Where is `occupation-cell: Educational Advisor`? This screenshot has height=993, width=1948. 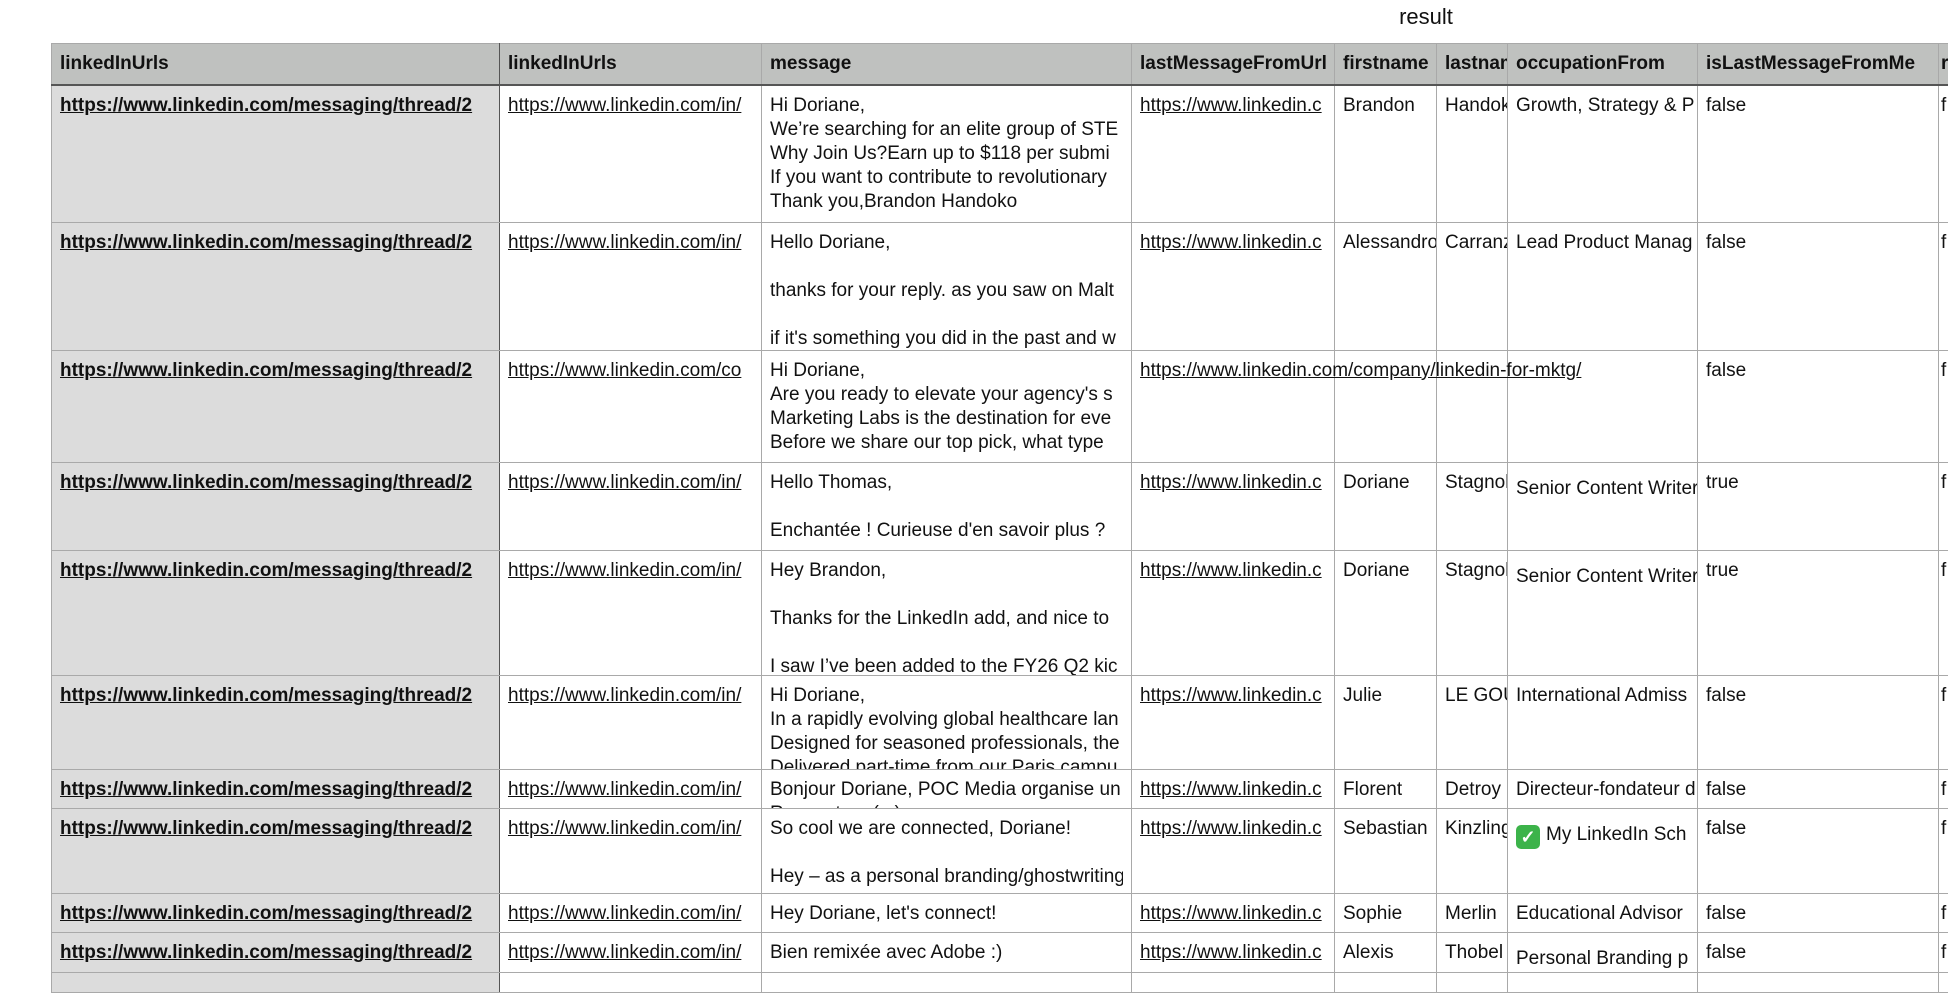
occupation-cell: Educational Advisor is located at coordinates (1602, 913).